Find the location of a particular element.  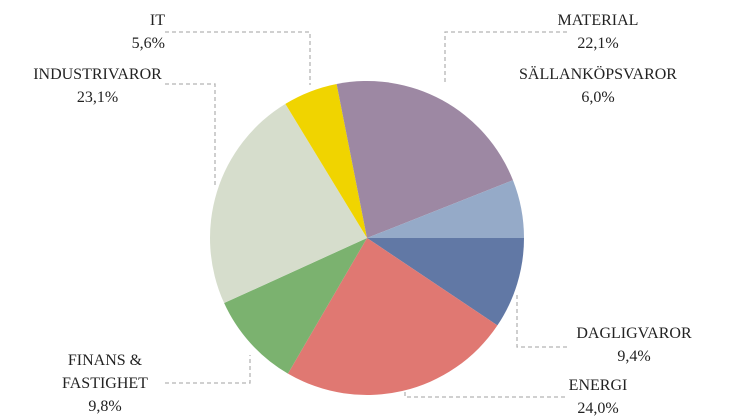

slice-label: FINANS & FASTIGHET 9,8% is located at coordinates (105, 383).